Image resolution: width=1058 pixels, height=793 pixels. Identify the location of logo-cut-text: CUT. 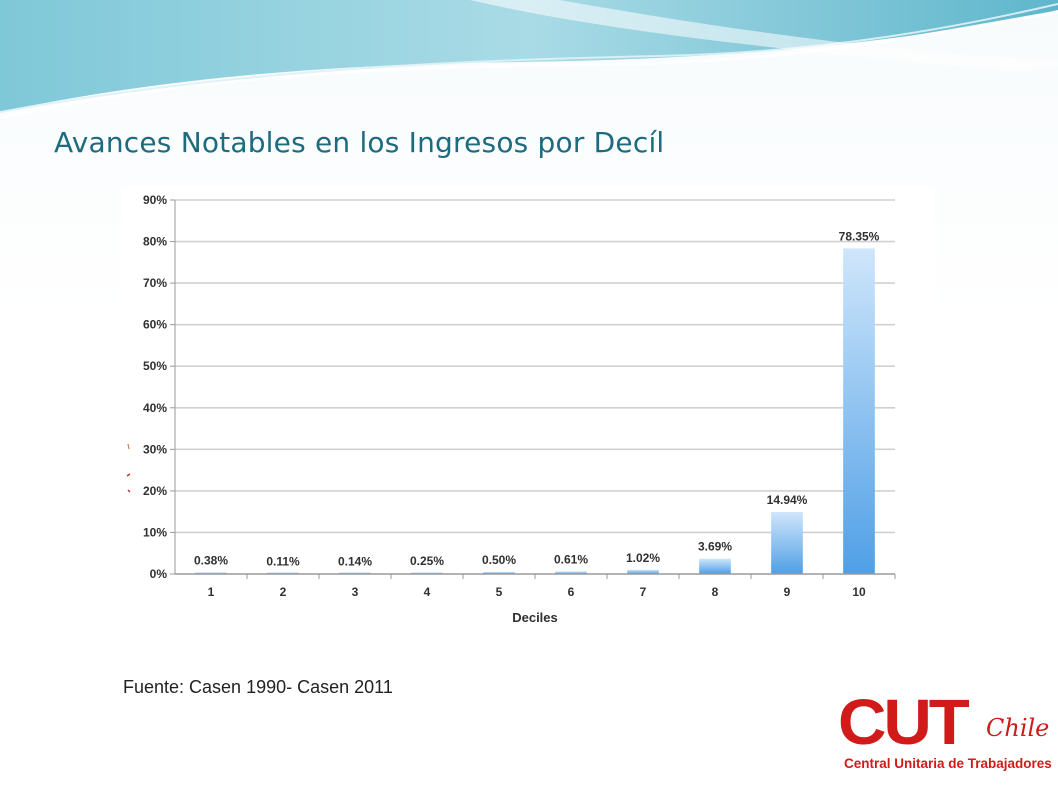
(904, 722).